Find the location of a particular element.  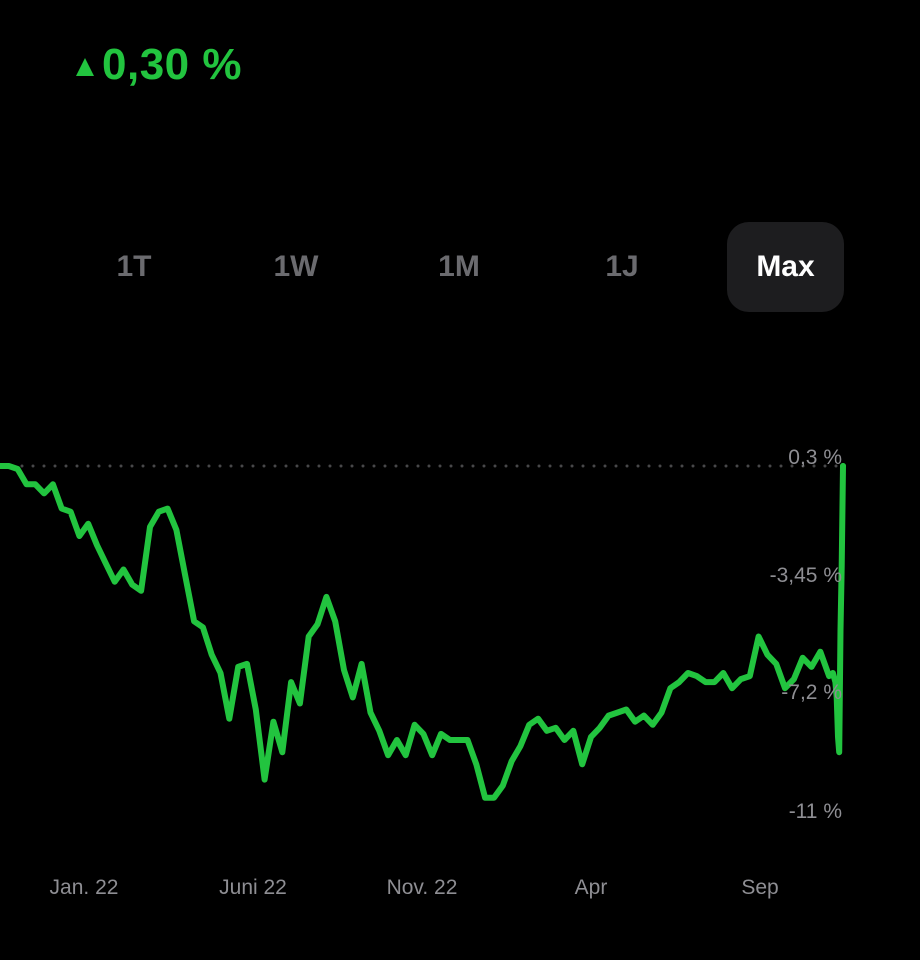

x-tick-label: Juni 22 is located at coordinates (253, 887).